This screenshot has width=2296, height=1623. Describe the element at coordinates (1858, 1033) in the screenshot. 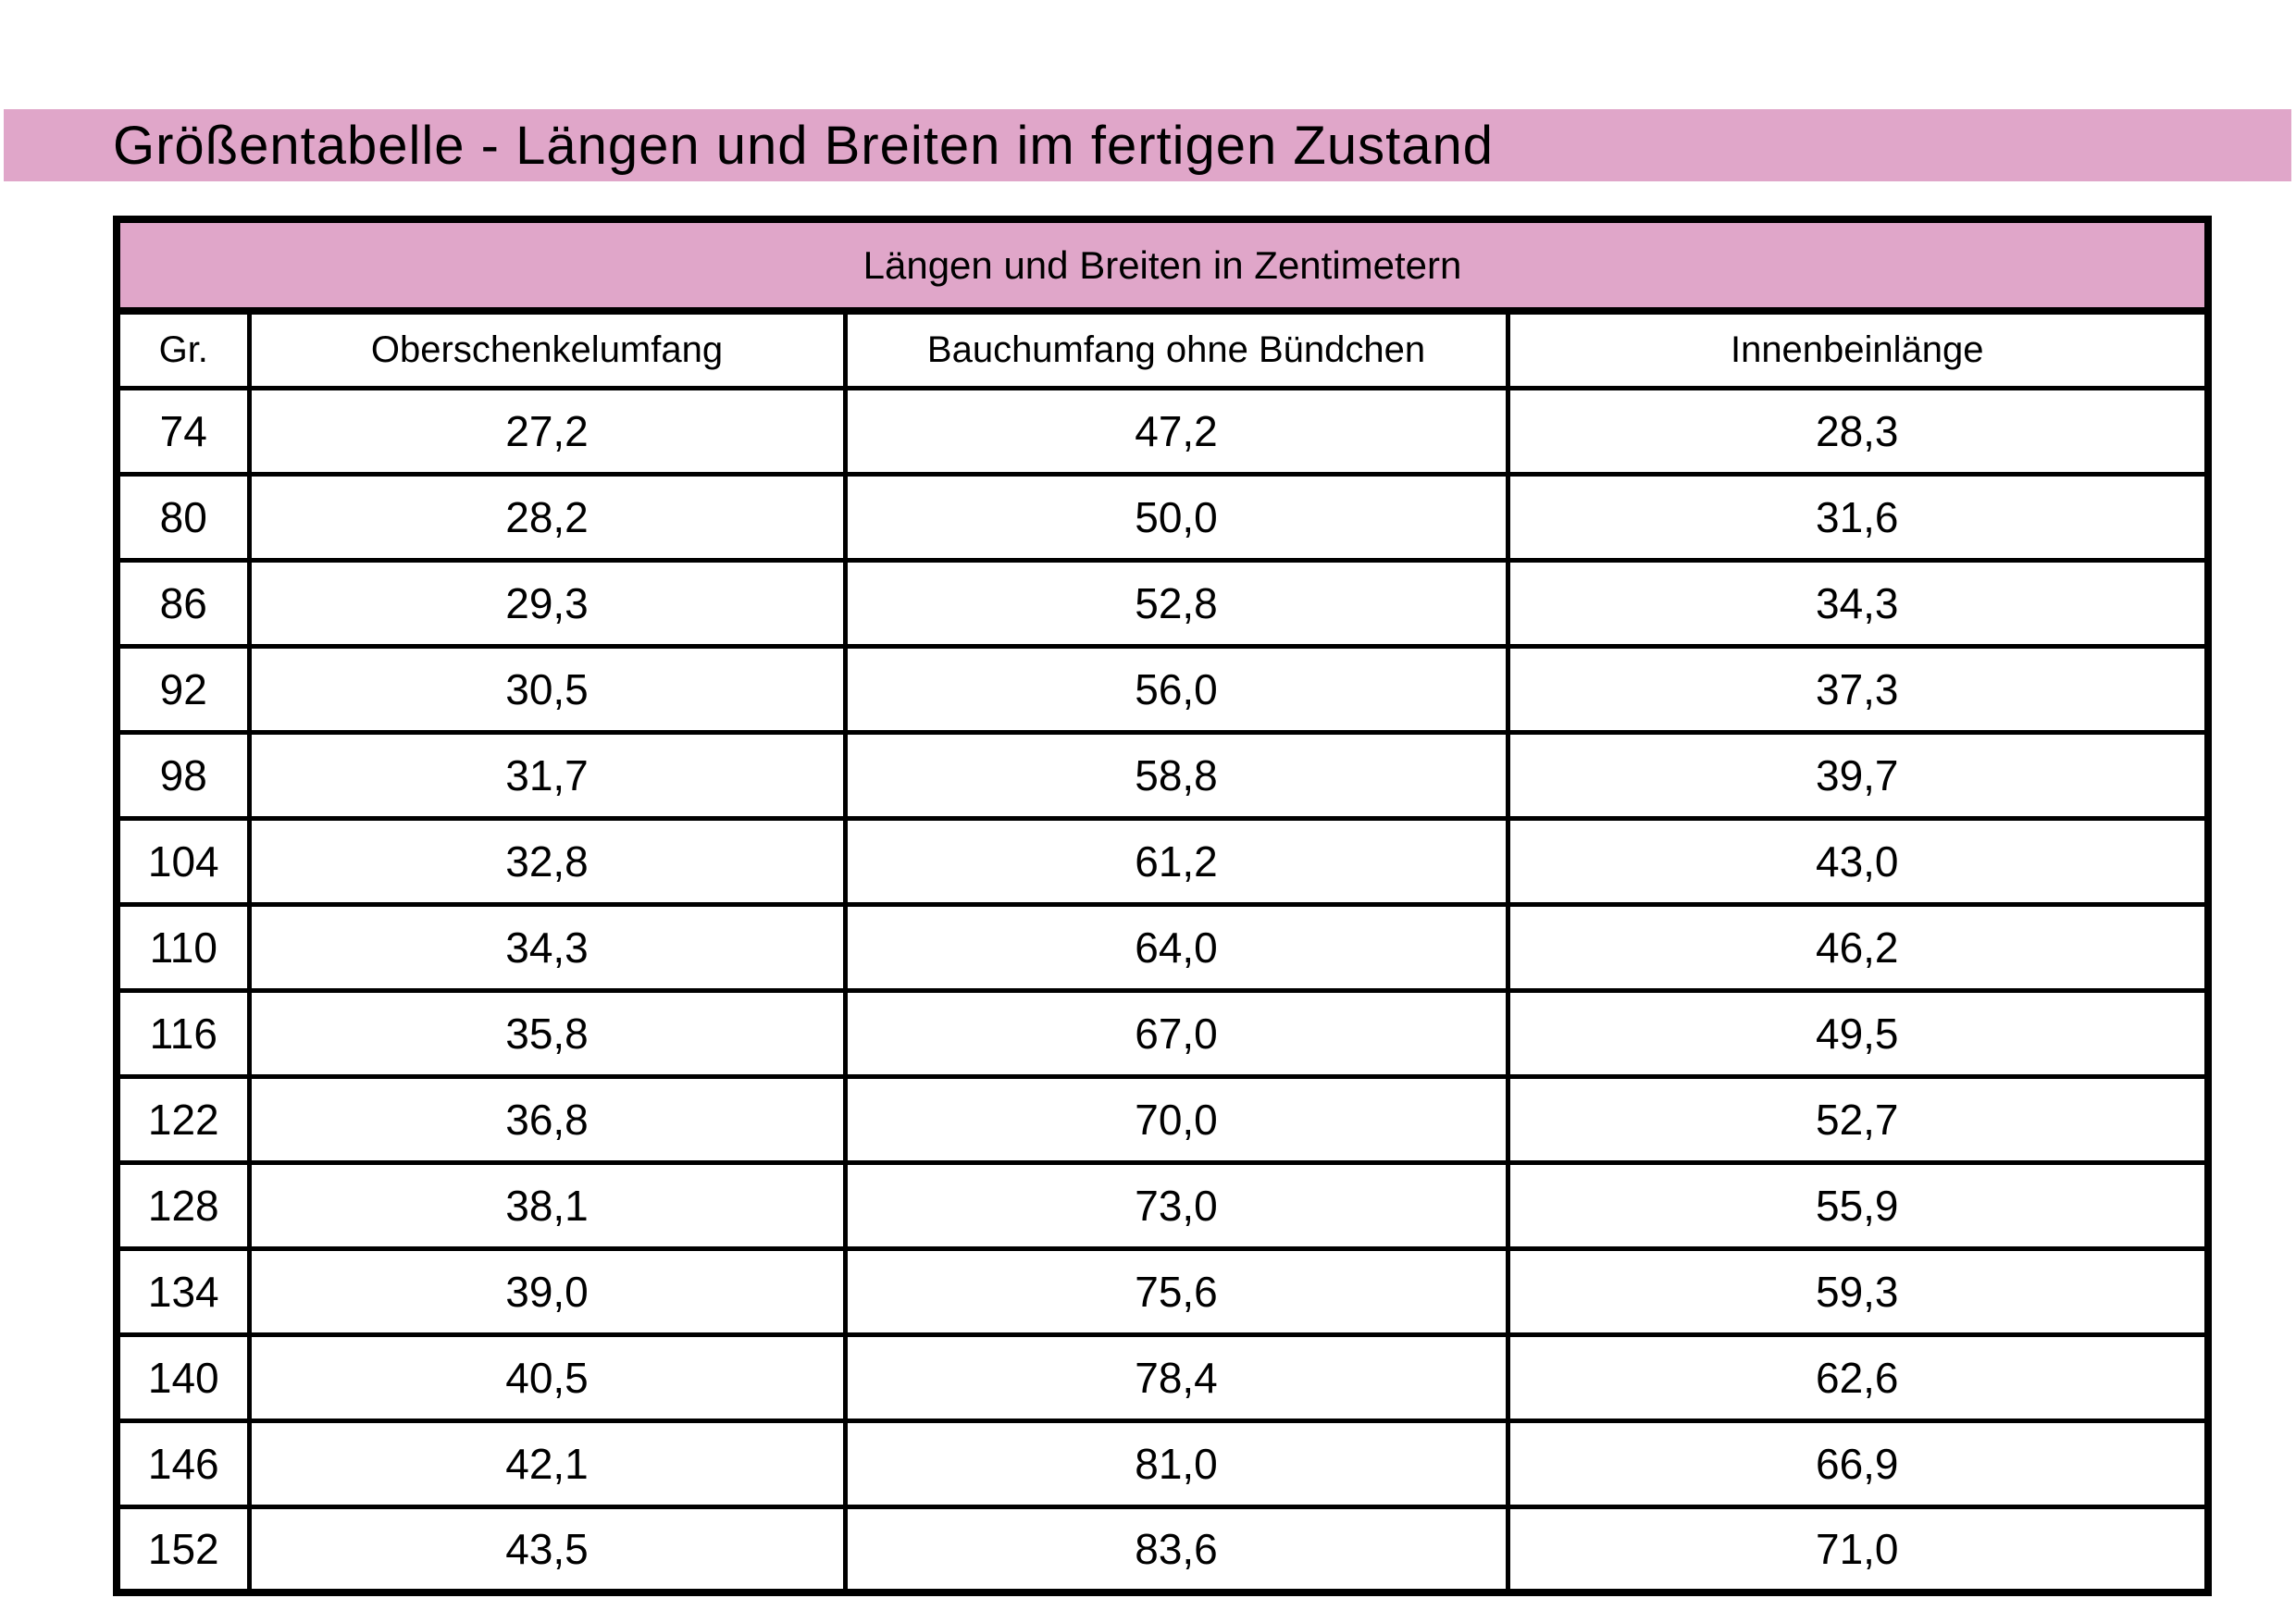

I see `cell-innenbeinlaenge: 49,5` at that location.